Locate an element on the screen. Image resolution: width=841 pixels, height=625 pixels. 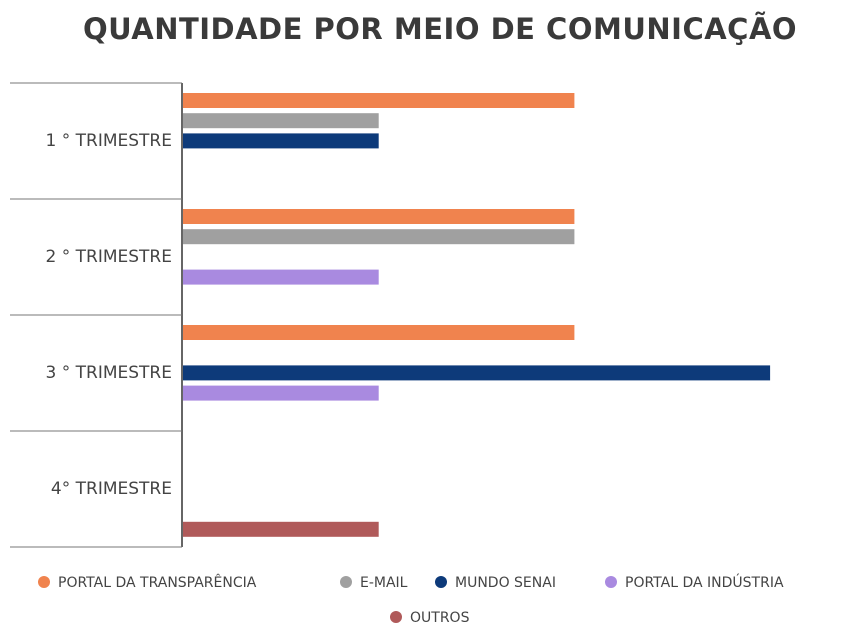
legend-label: PORTAL DA TRANSPARÊNCIA is located at coordinates (157, 582).